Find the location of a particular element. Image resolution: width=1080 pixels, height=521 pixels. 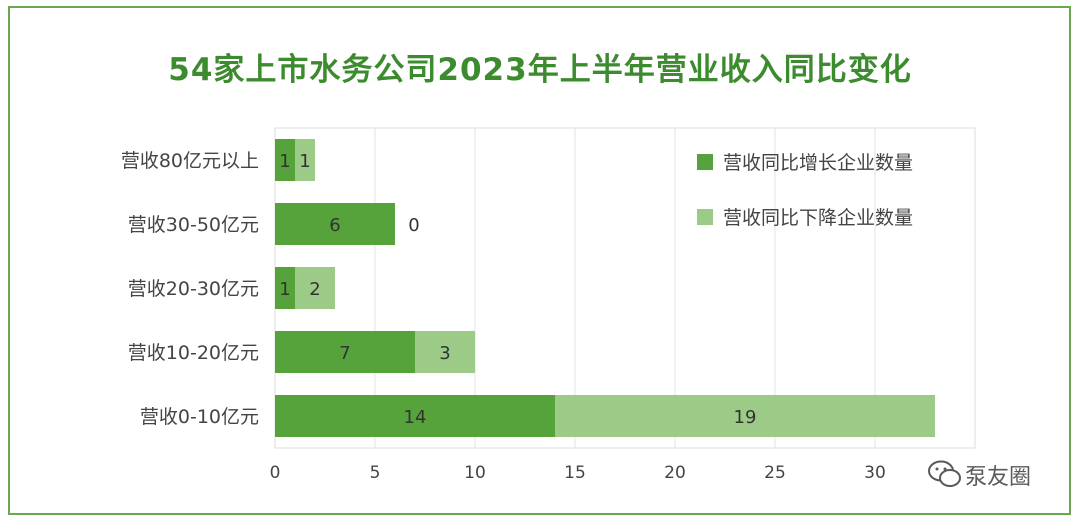

x-tick-label: 20 is located at coordinates (675, 473).